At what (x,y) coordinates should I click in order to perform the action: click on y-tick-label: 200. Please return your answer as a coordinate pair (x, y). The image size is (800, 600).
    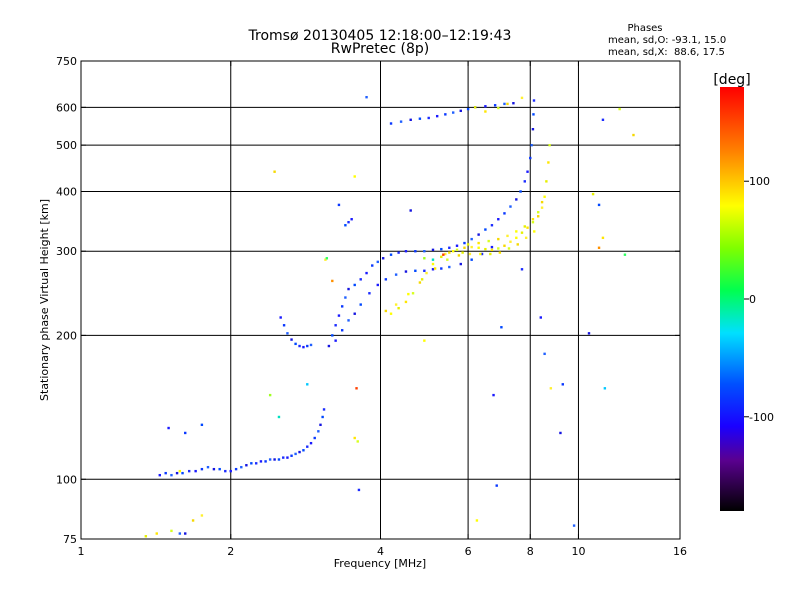
    Looking at the image, I should click on (66, 335).